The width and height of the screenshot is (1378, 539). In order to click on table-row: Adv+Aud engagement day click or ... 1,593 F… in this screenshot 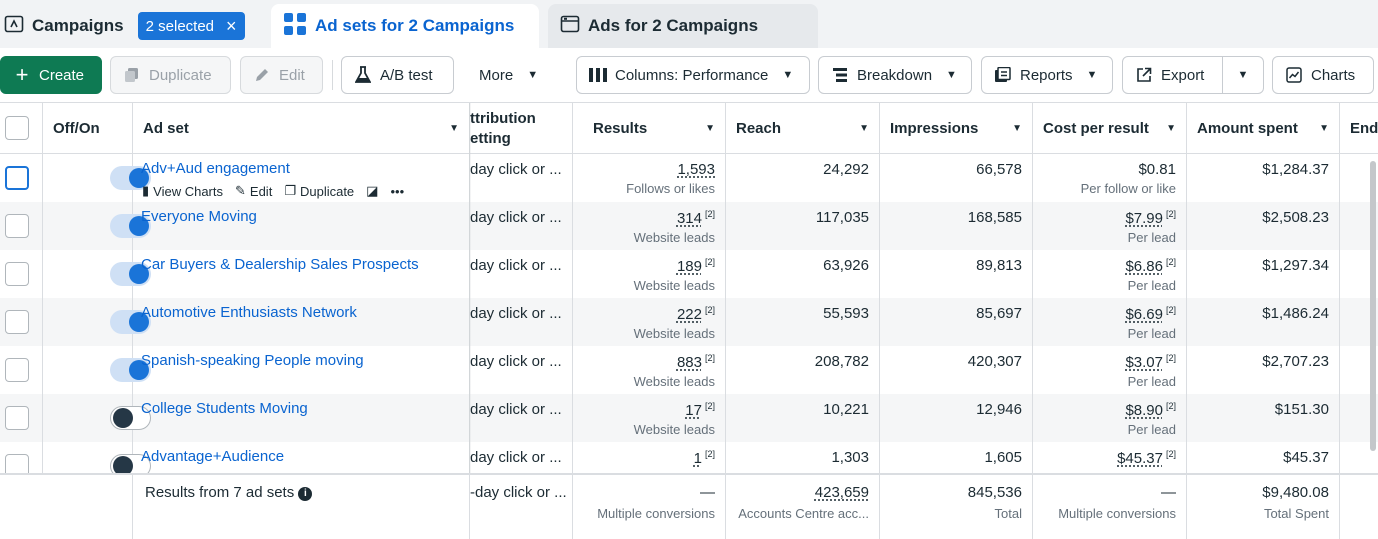, I will do `click(689, 178)`.